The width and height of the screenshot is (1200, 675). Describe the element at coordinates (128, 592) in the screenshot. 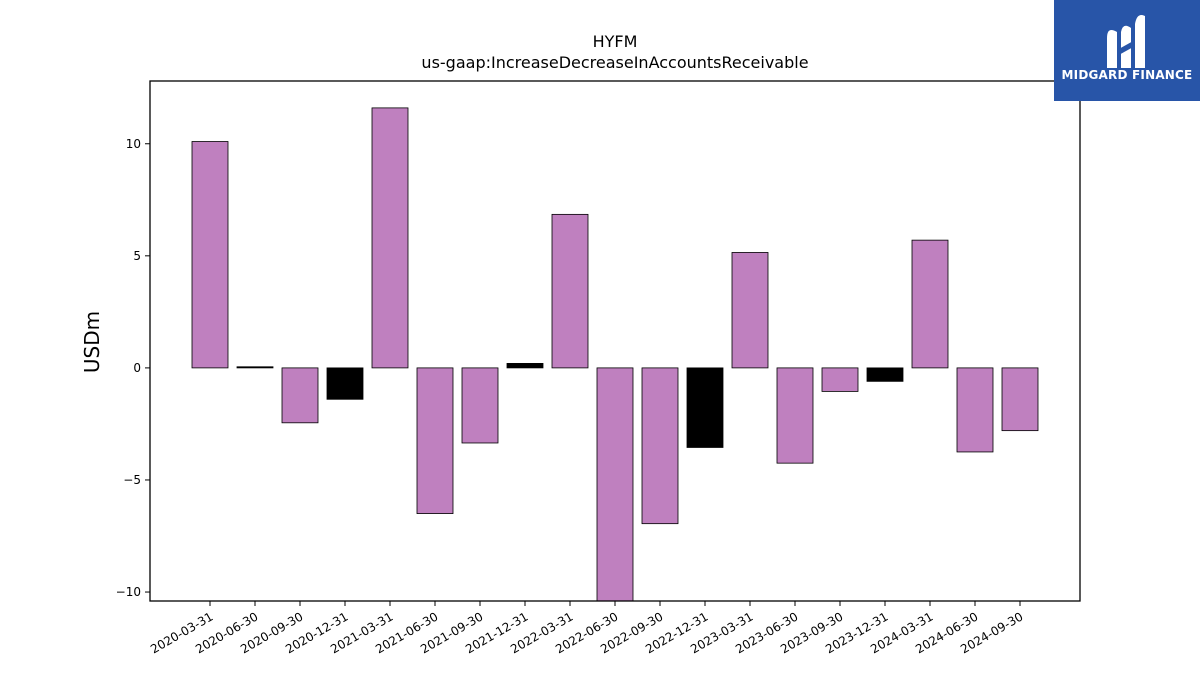

I see `y-tick-label: −10` at that location.